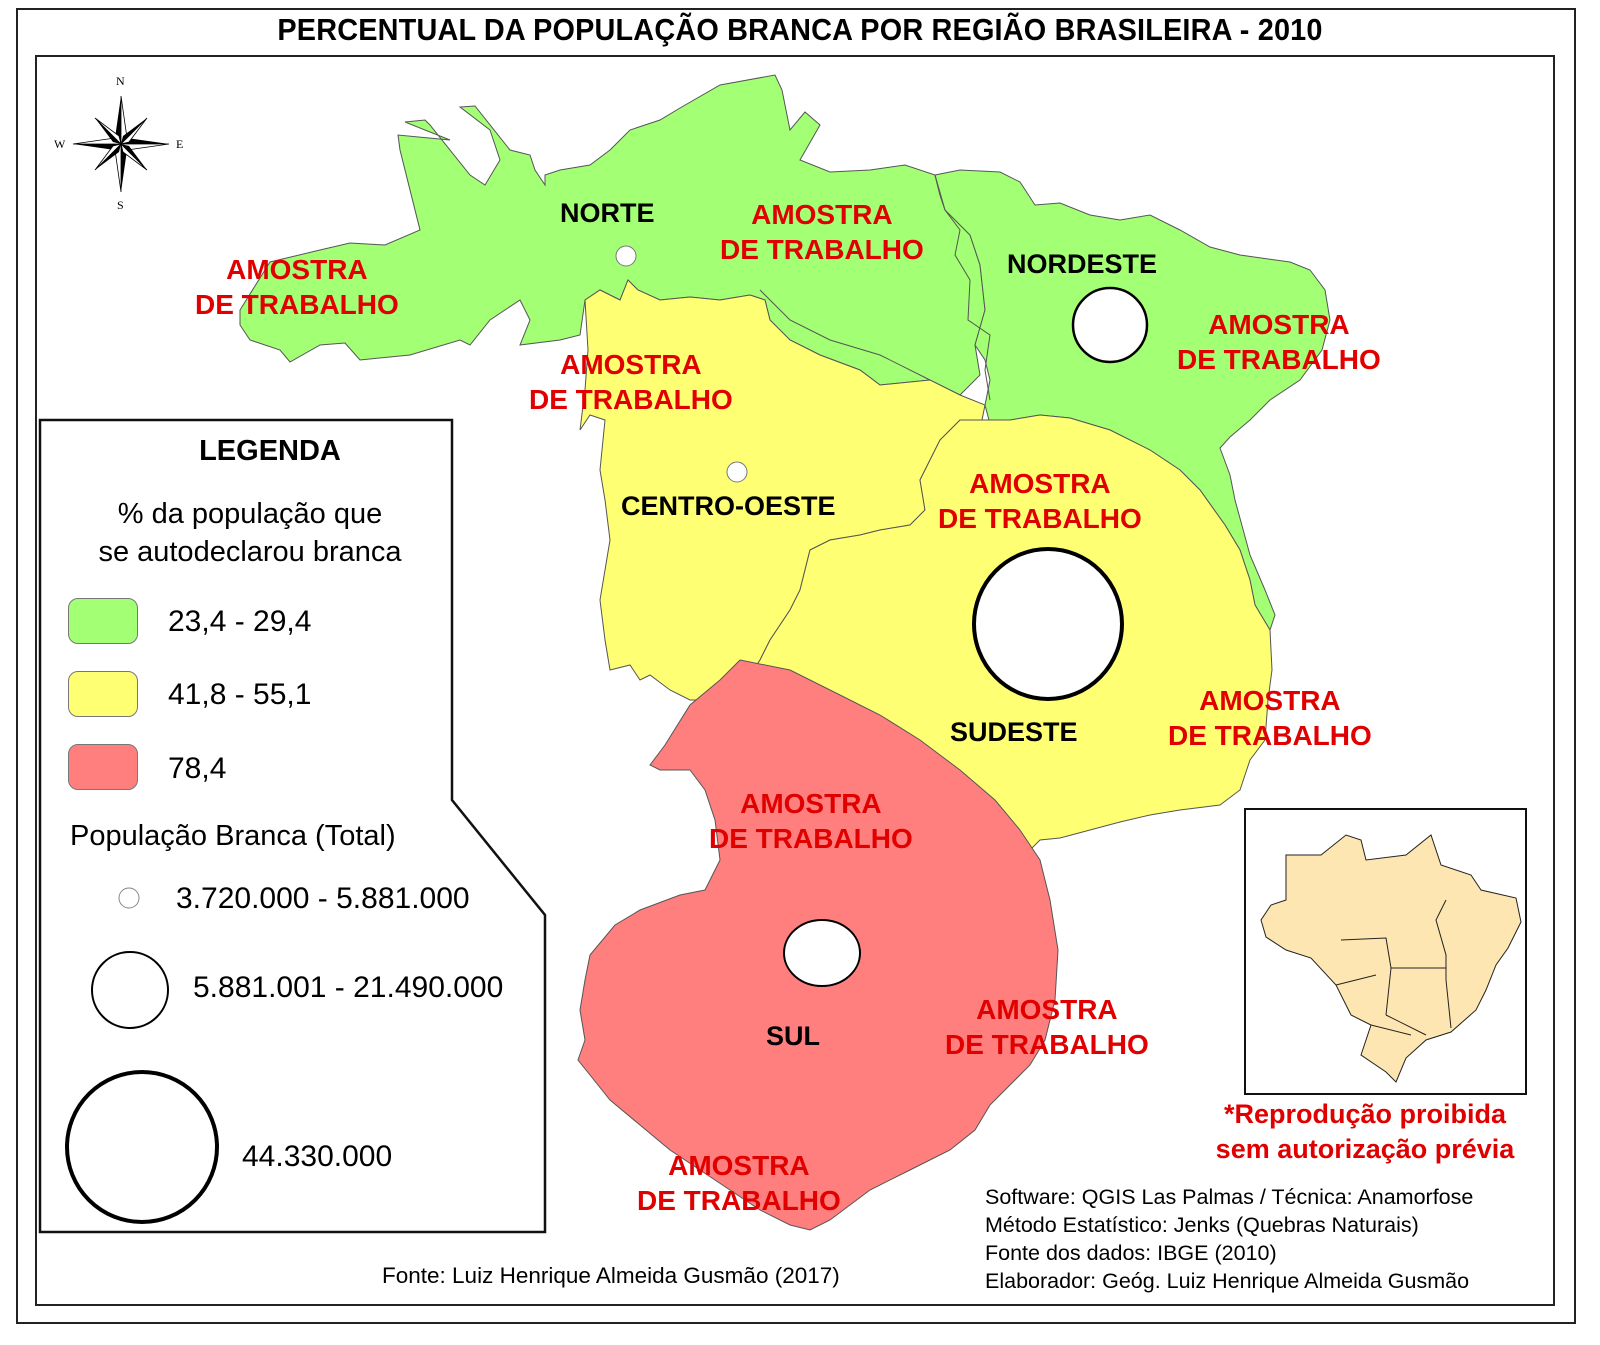 Image resolution: width=1600 pixels, height=1345 pixels. What do you see at coordinates (103, 767) in the screenshot?
I see `legend-swatch-red` at bounding box center [103, 767].